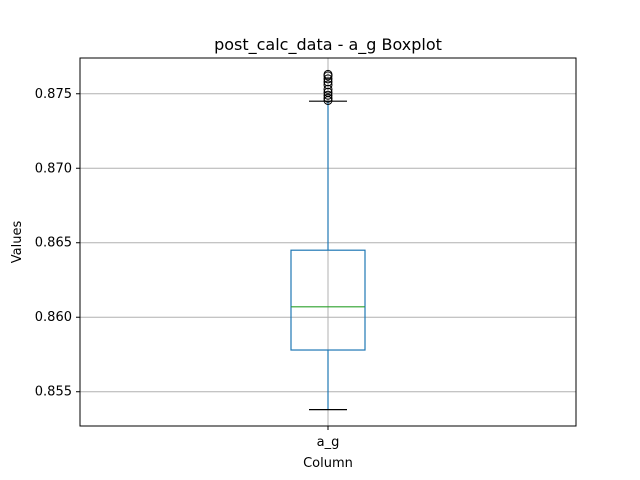 The image size is (640, 480). I want to click on y-tick-label: 0.855, so click(53, 392).